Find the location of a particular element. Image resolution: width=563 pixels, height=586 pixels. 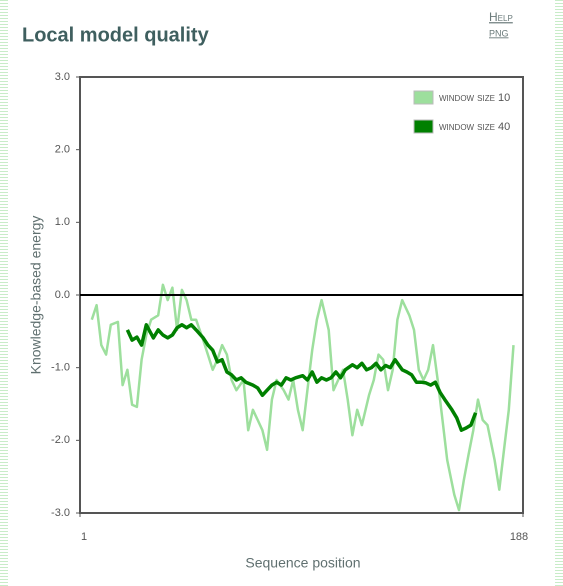

x-axis-label: Sequence position is located at coordinates (302, 563).